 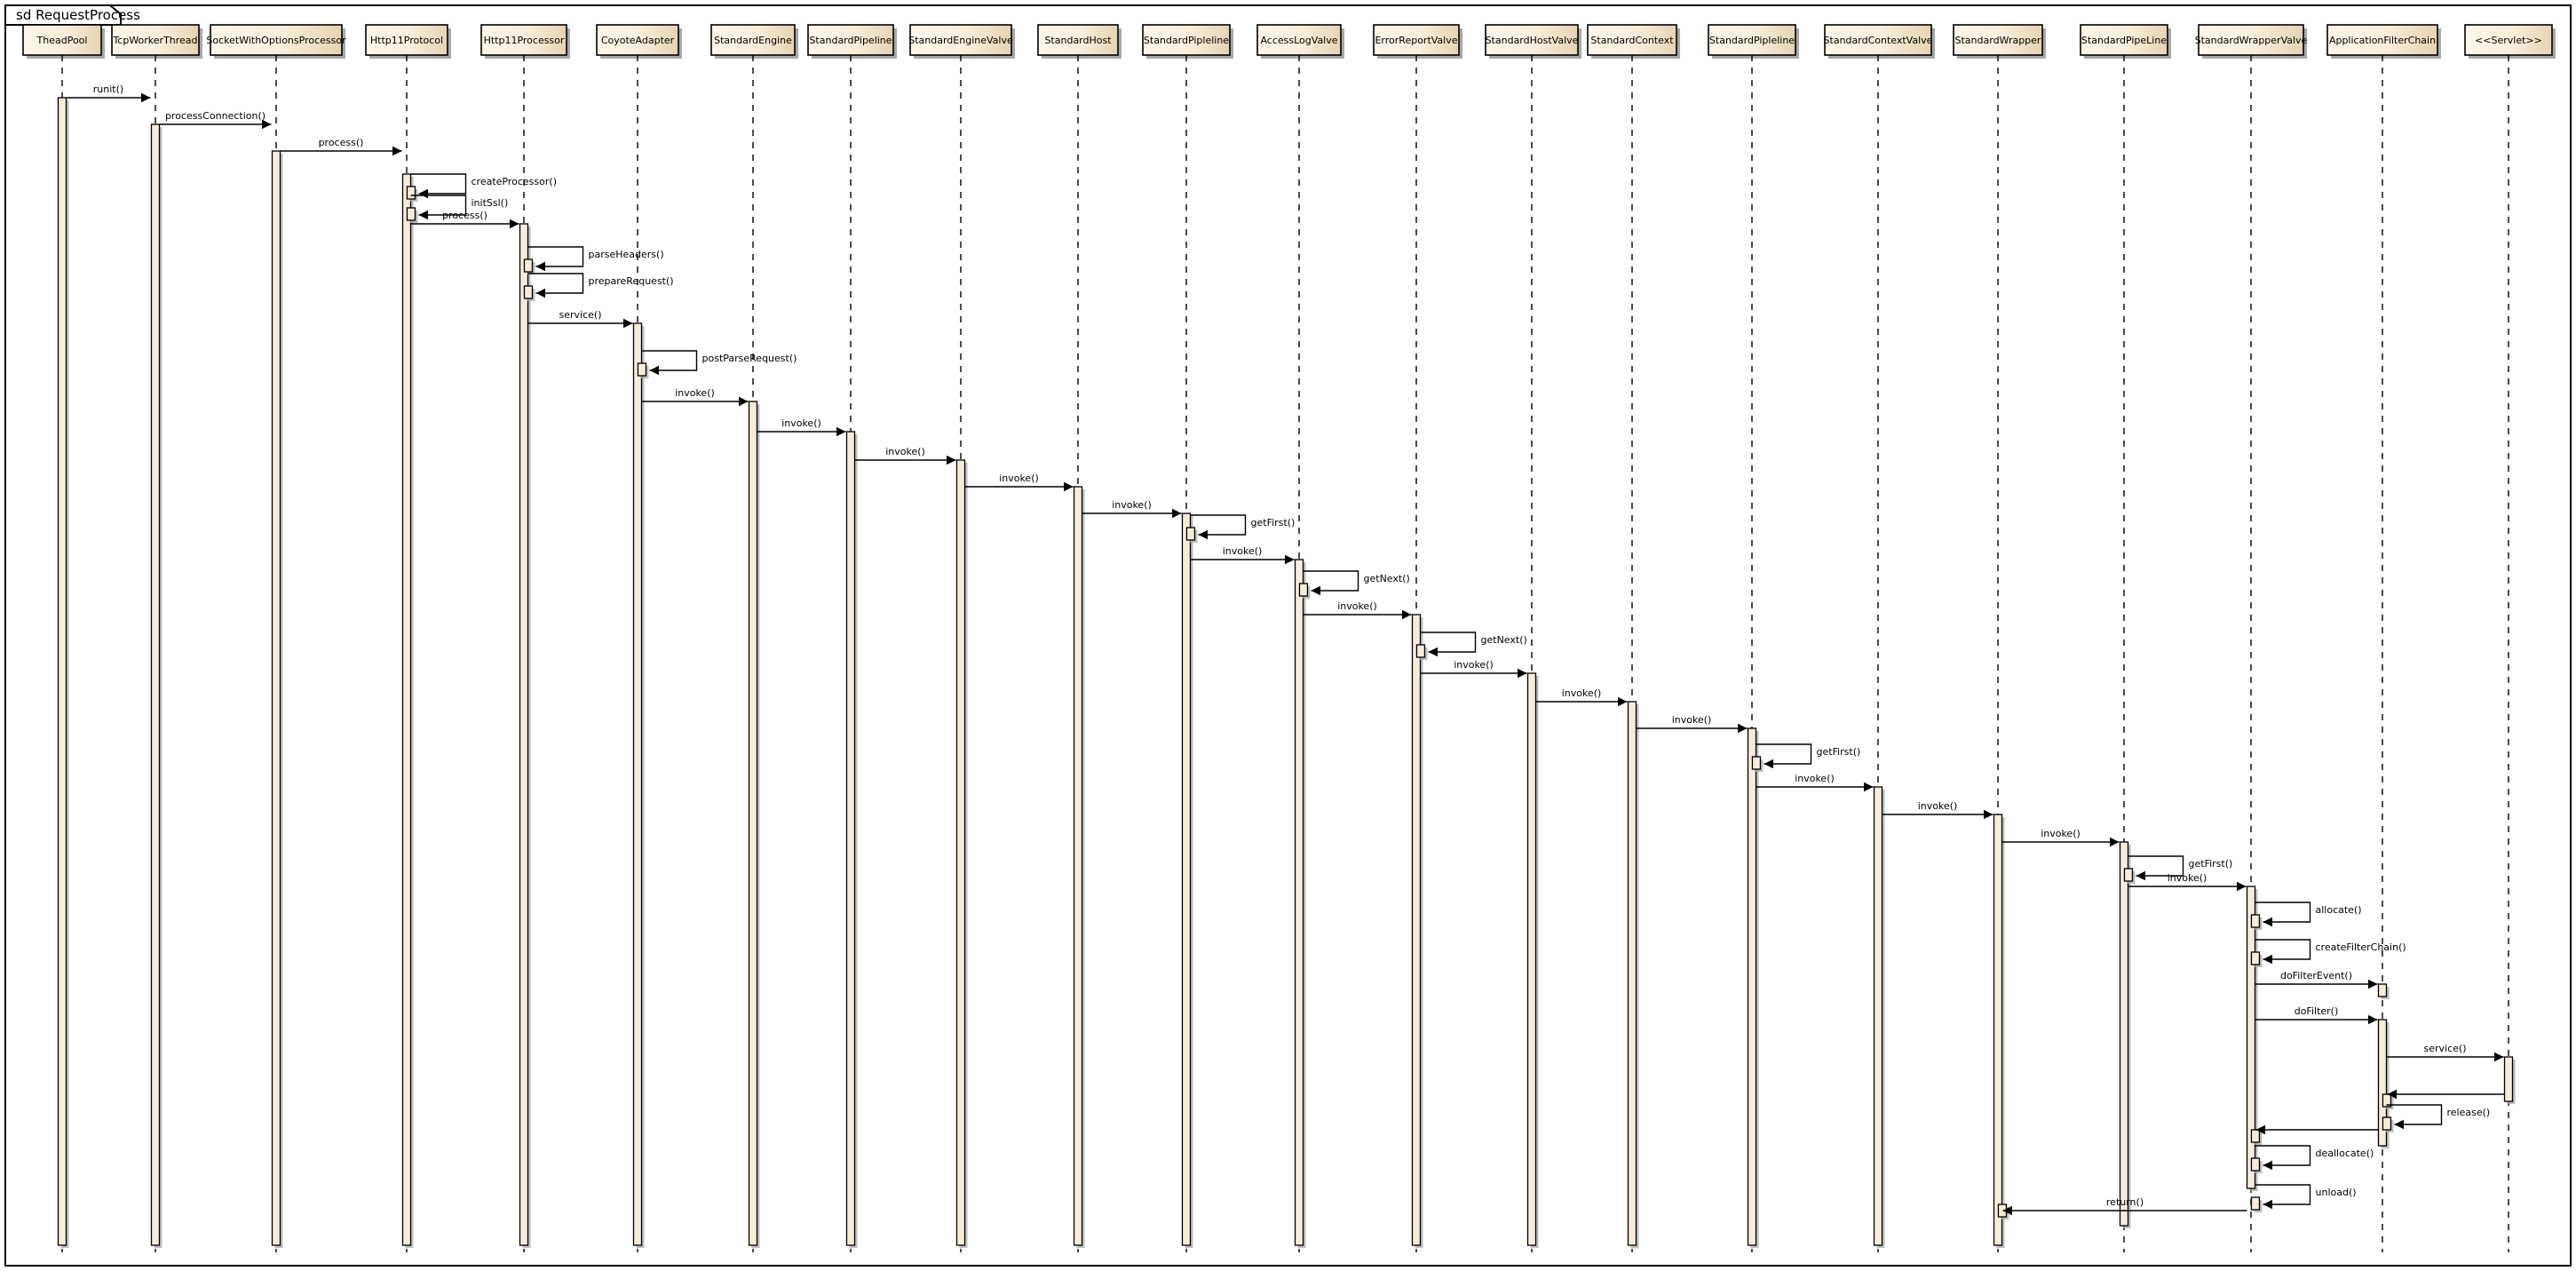 I want to click on lifeline-box-socketwithoptions, so click(x=277, y=40).